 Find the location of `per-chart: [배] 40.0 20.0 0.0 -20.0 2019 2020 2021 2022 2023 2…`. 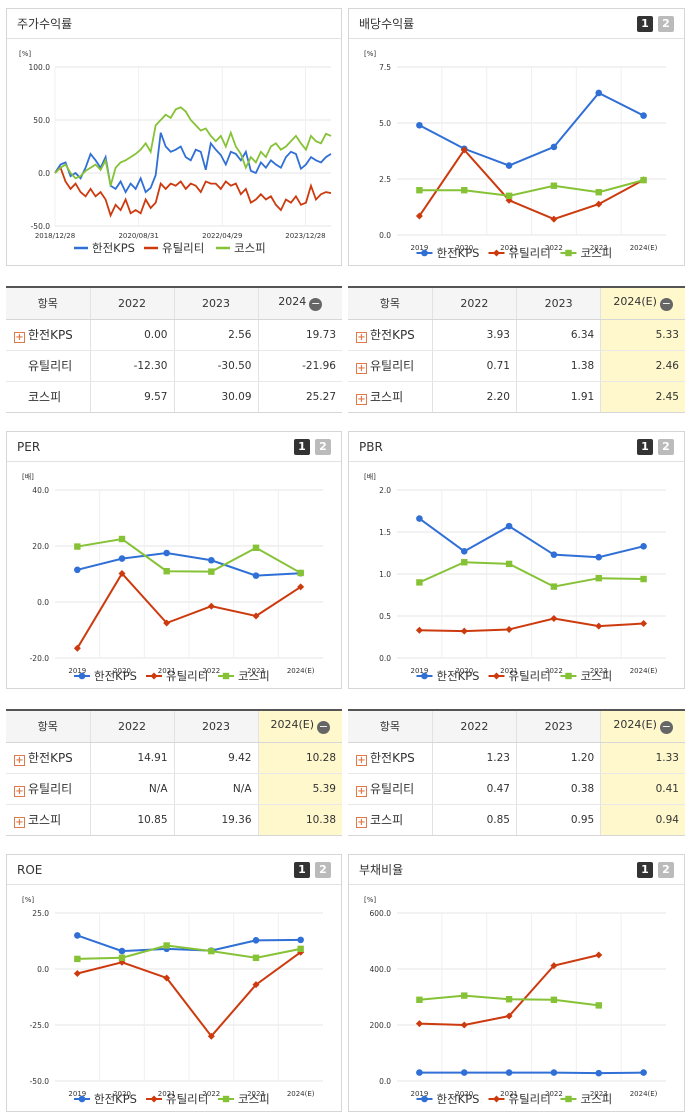

per-chart: [배] 40.0 20.0 0.0 -20.0 2019 2020 2021 2022 2023 2… is located at coordinates (172, 577).